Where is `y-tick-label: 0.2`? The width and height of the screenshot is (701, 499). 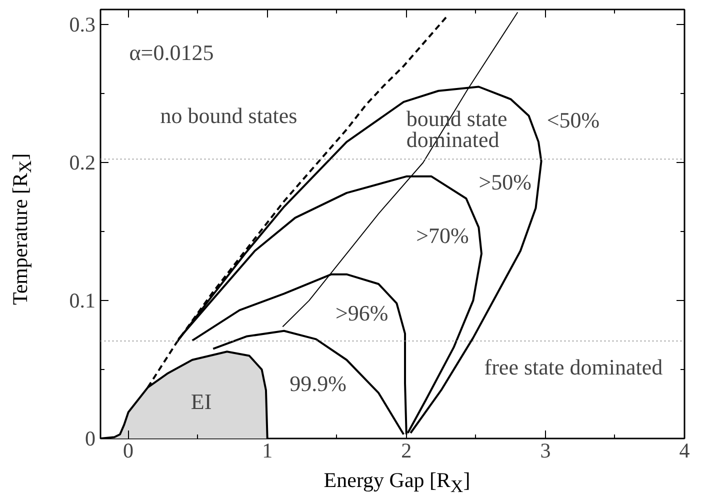 y-tick-label: 0.2 is located at coordinates (82, 162).